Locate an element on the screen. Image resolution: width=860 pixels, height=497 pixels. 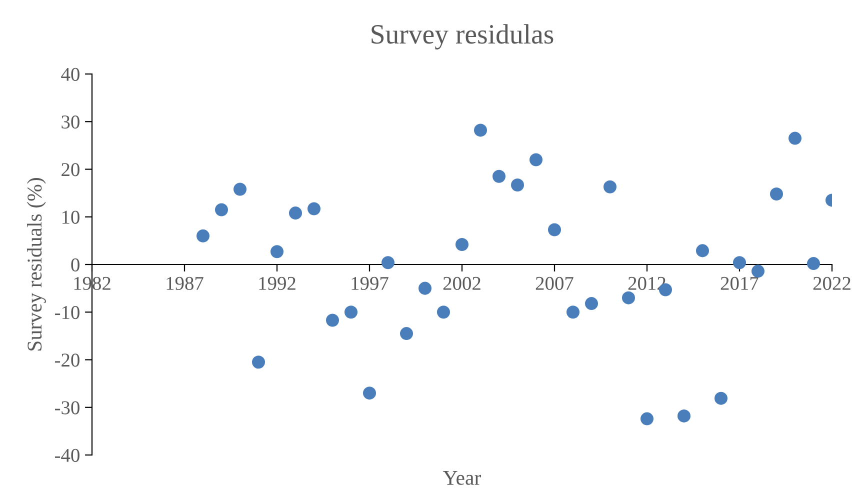
y-tick-label: -20 is located at coordinates (67, 360).